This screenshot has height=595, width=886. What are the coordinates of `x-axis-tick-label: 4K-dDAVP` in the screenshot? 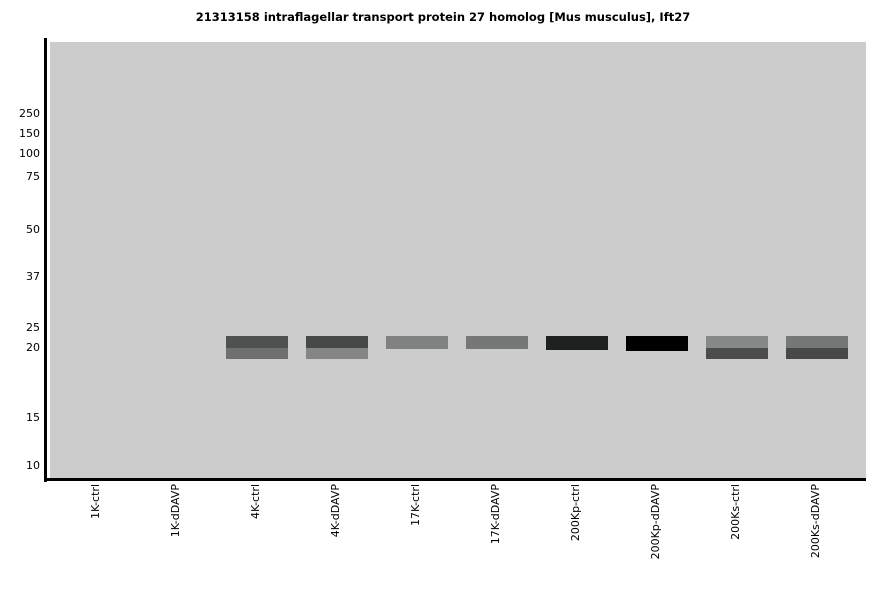 It's located at (335, 511).